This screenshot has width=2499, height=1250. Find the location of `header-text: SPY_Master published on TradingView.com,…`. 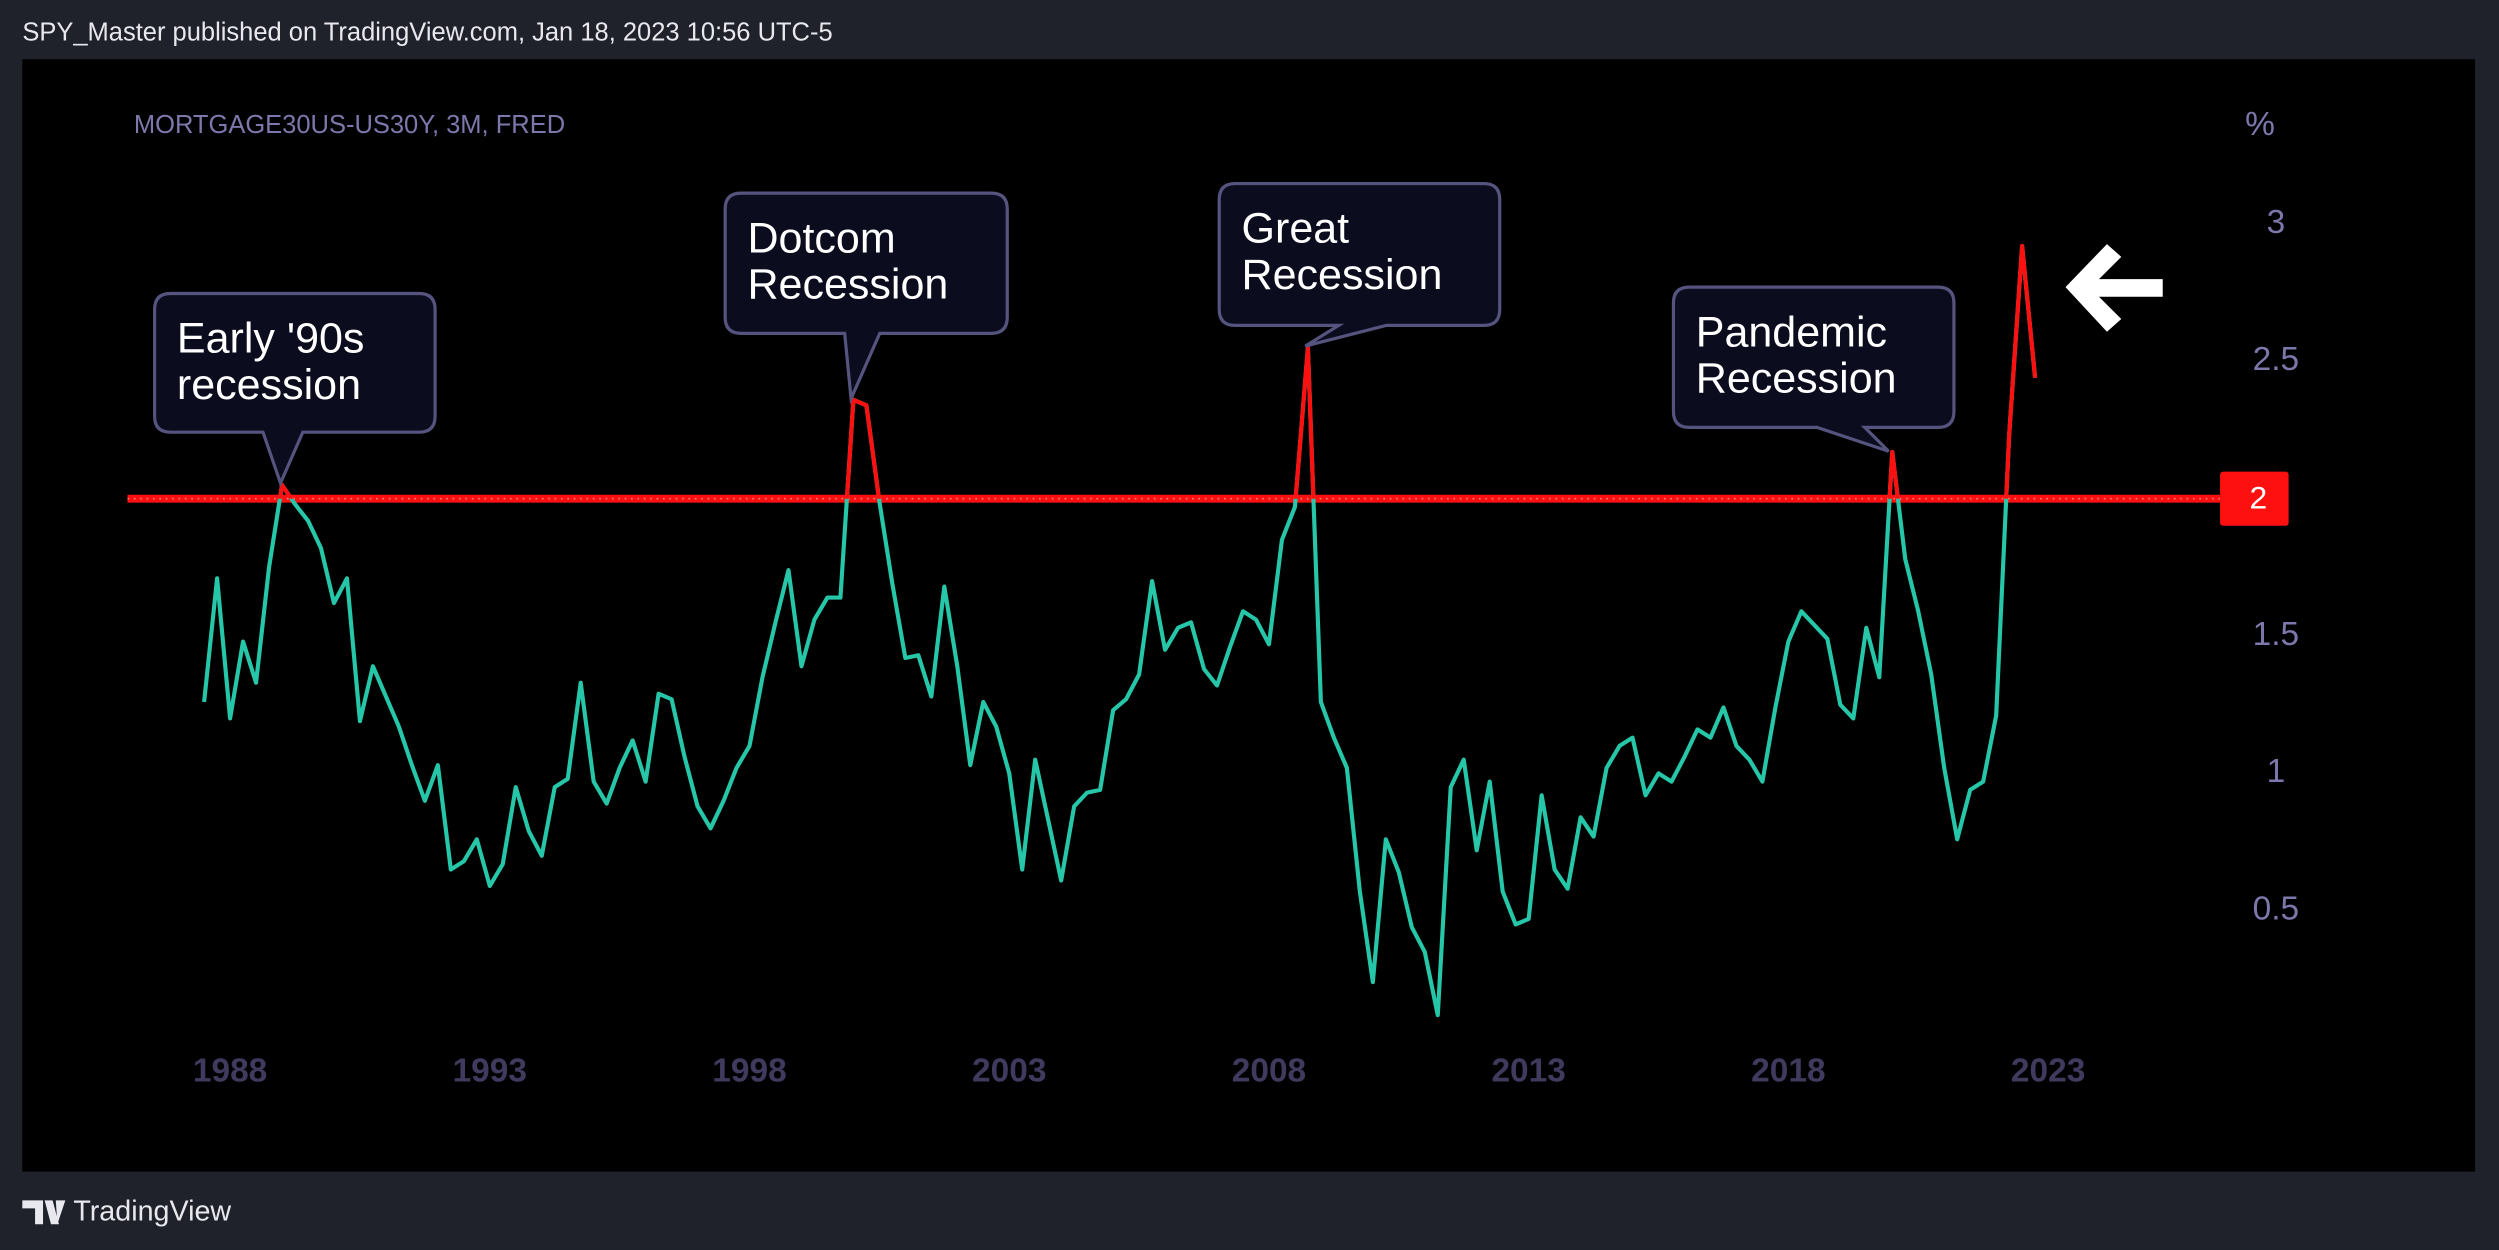

header-text: SPY_Master published on TradingView.com,… is located at coordinates (427, 32).